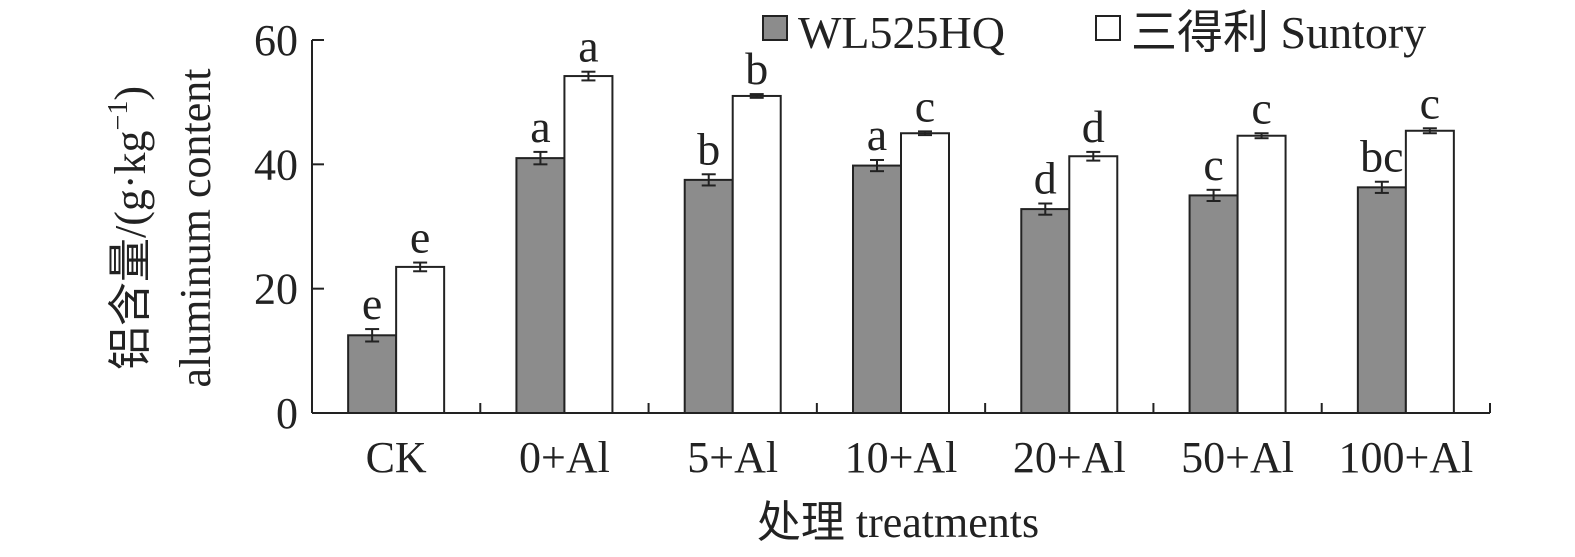 The image size is (1575, 557). I want to click on y-axis-title-chinese: 铝含量/(g·kg−1), so click(129, 228).